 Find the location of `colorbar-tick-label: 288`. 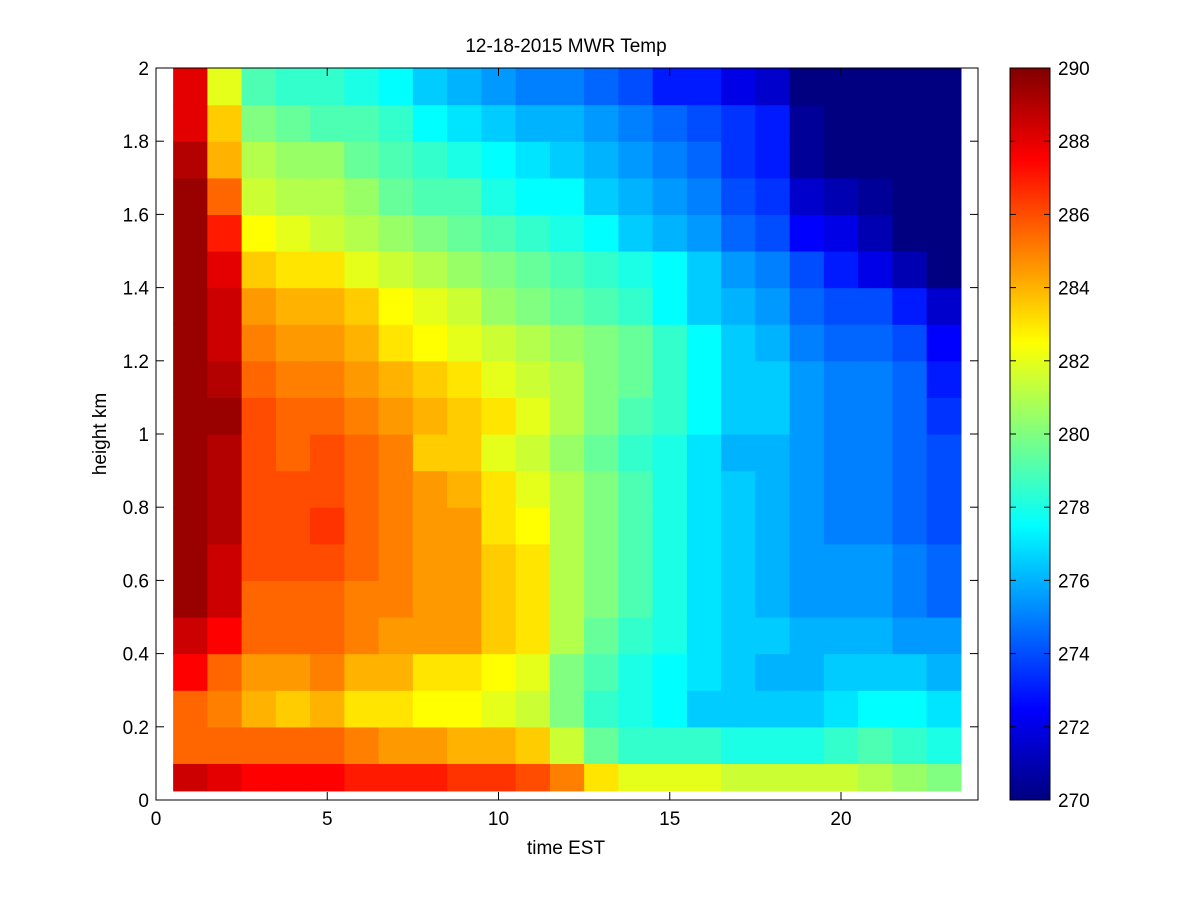

colorbar-tick-label: 288 is located at coordinates (1074, 142).